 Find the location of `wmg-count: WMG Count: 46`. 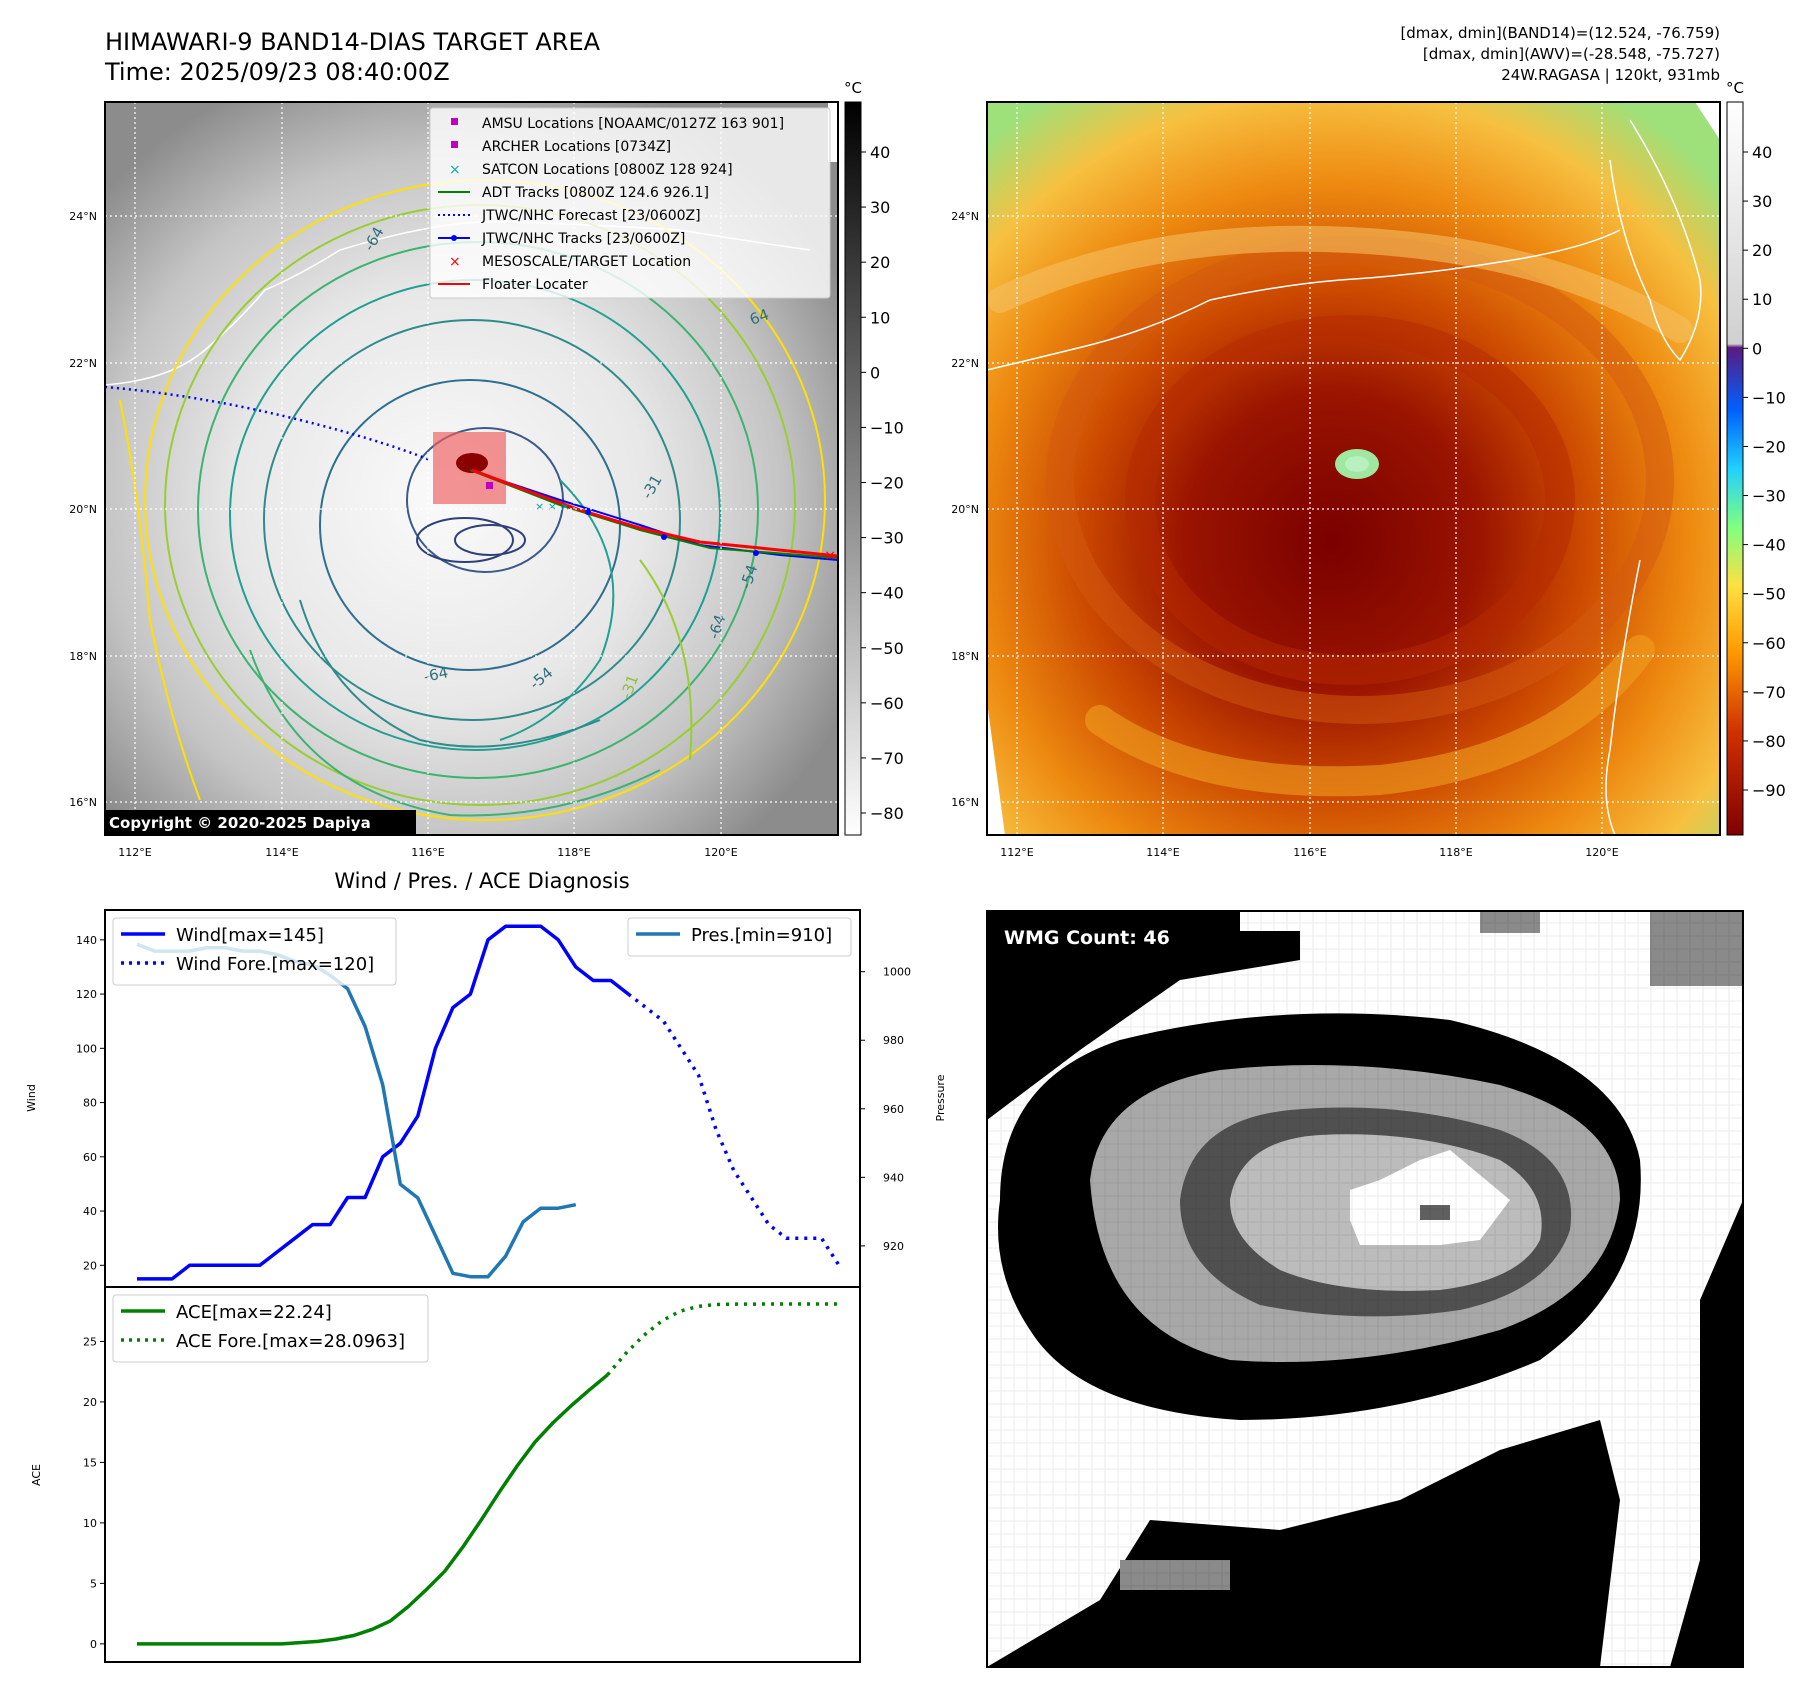

wmg-count: WMG Count: 46 is located at coordinates (1087, 938).